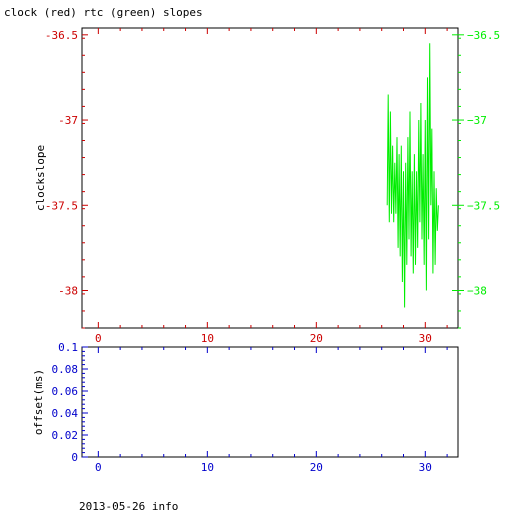 The image size is (512, 513). What do you see at coordinates (68, 291) in the screenshot?
I see `y-tick-label-left: -38` at bounding box center [68, 291].